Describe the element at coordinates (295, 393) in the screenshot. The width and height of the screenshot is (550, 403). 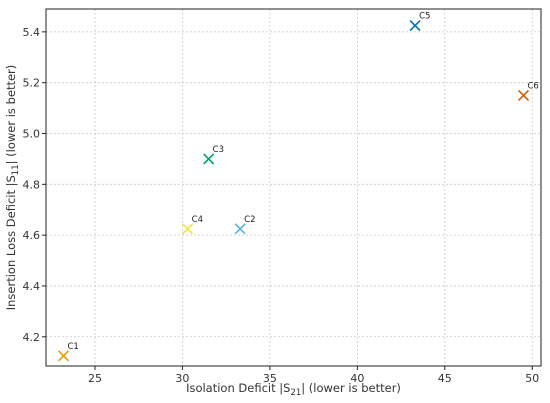
I see `x-axis-title-subscript: 21` at that location.